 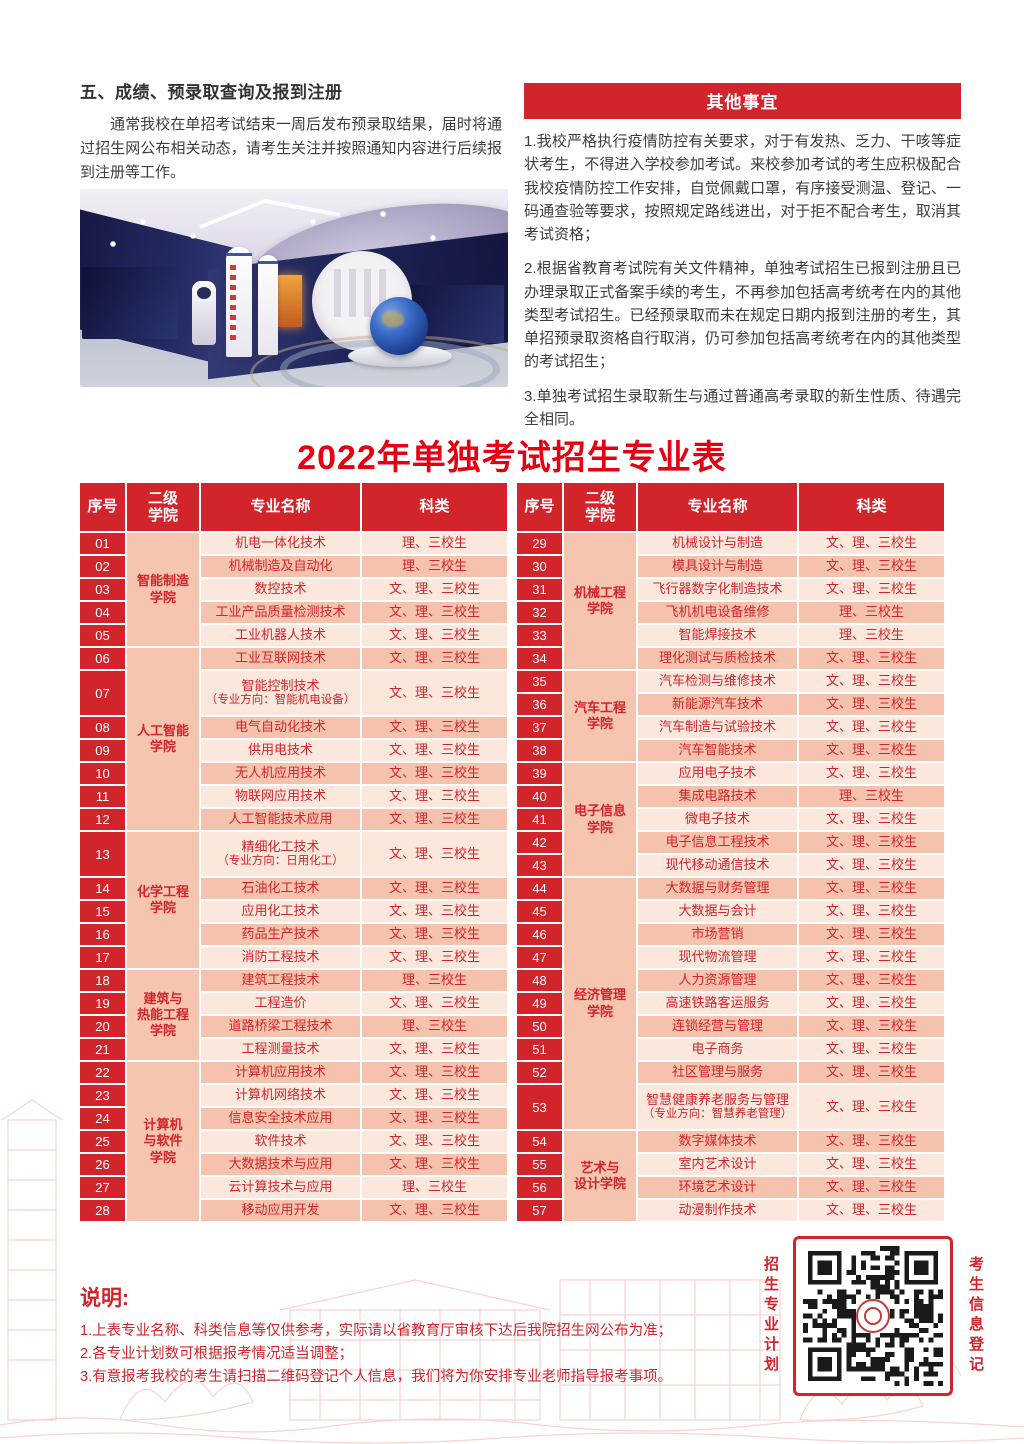 I want to click on row-number-cell: 27, so click(x=102, y=1187).